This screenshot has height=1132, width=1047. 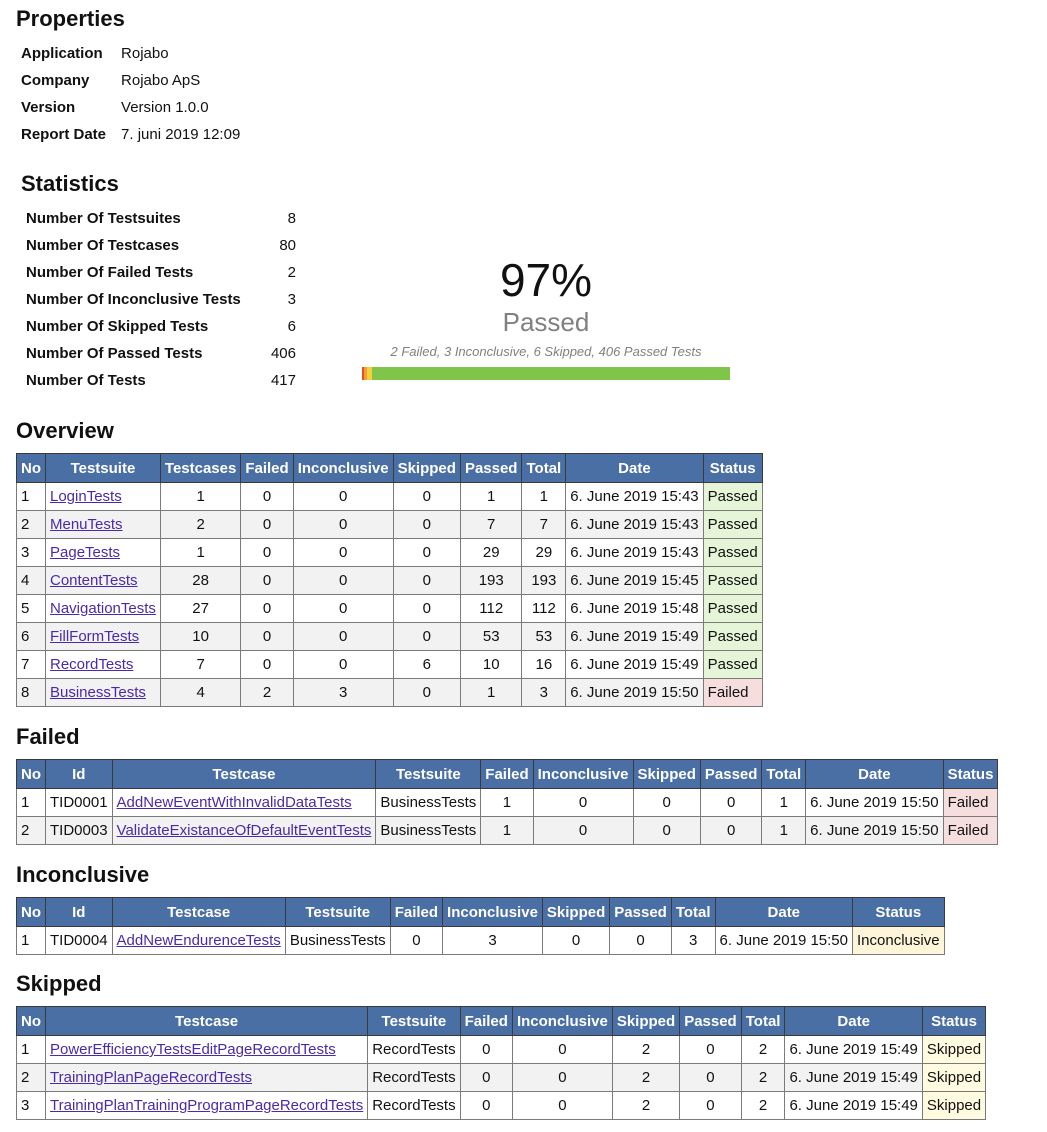 What do you see at coordinates (98, 692) in the screenshot?
I see `testcase-link: BusinessTests` at bounding box center [98, 692].